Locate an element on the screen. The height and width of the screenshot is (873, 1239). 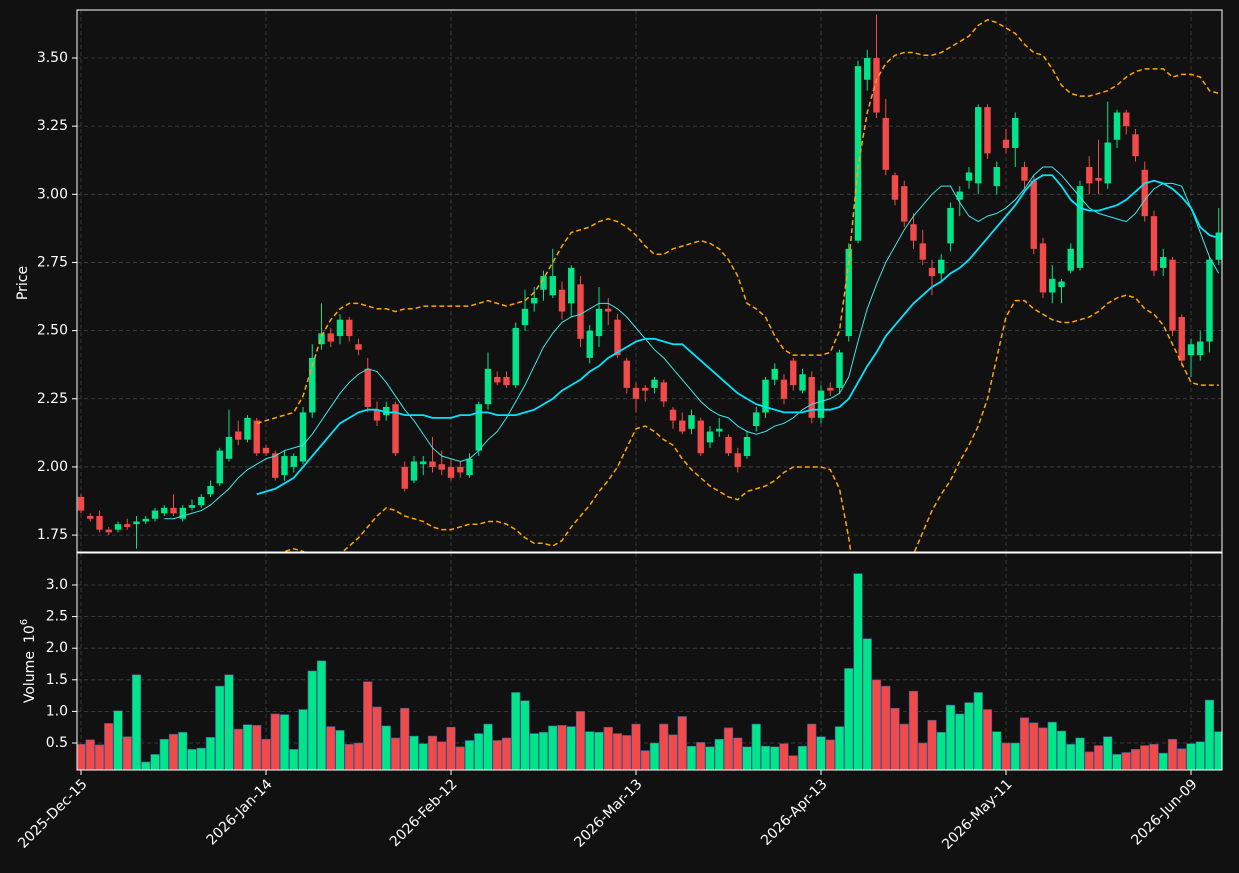
y-tick-label: 1.0 is located at coordinates (57, 711).